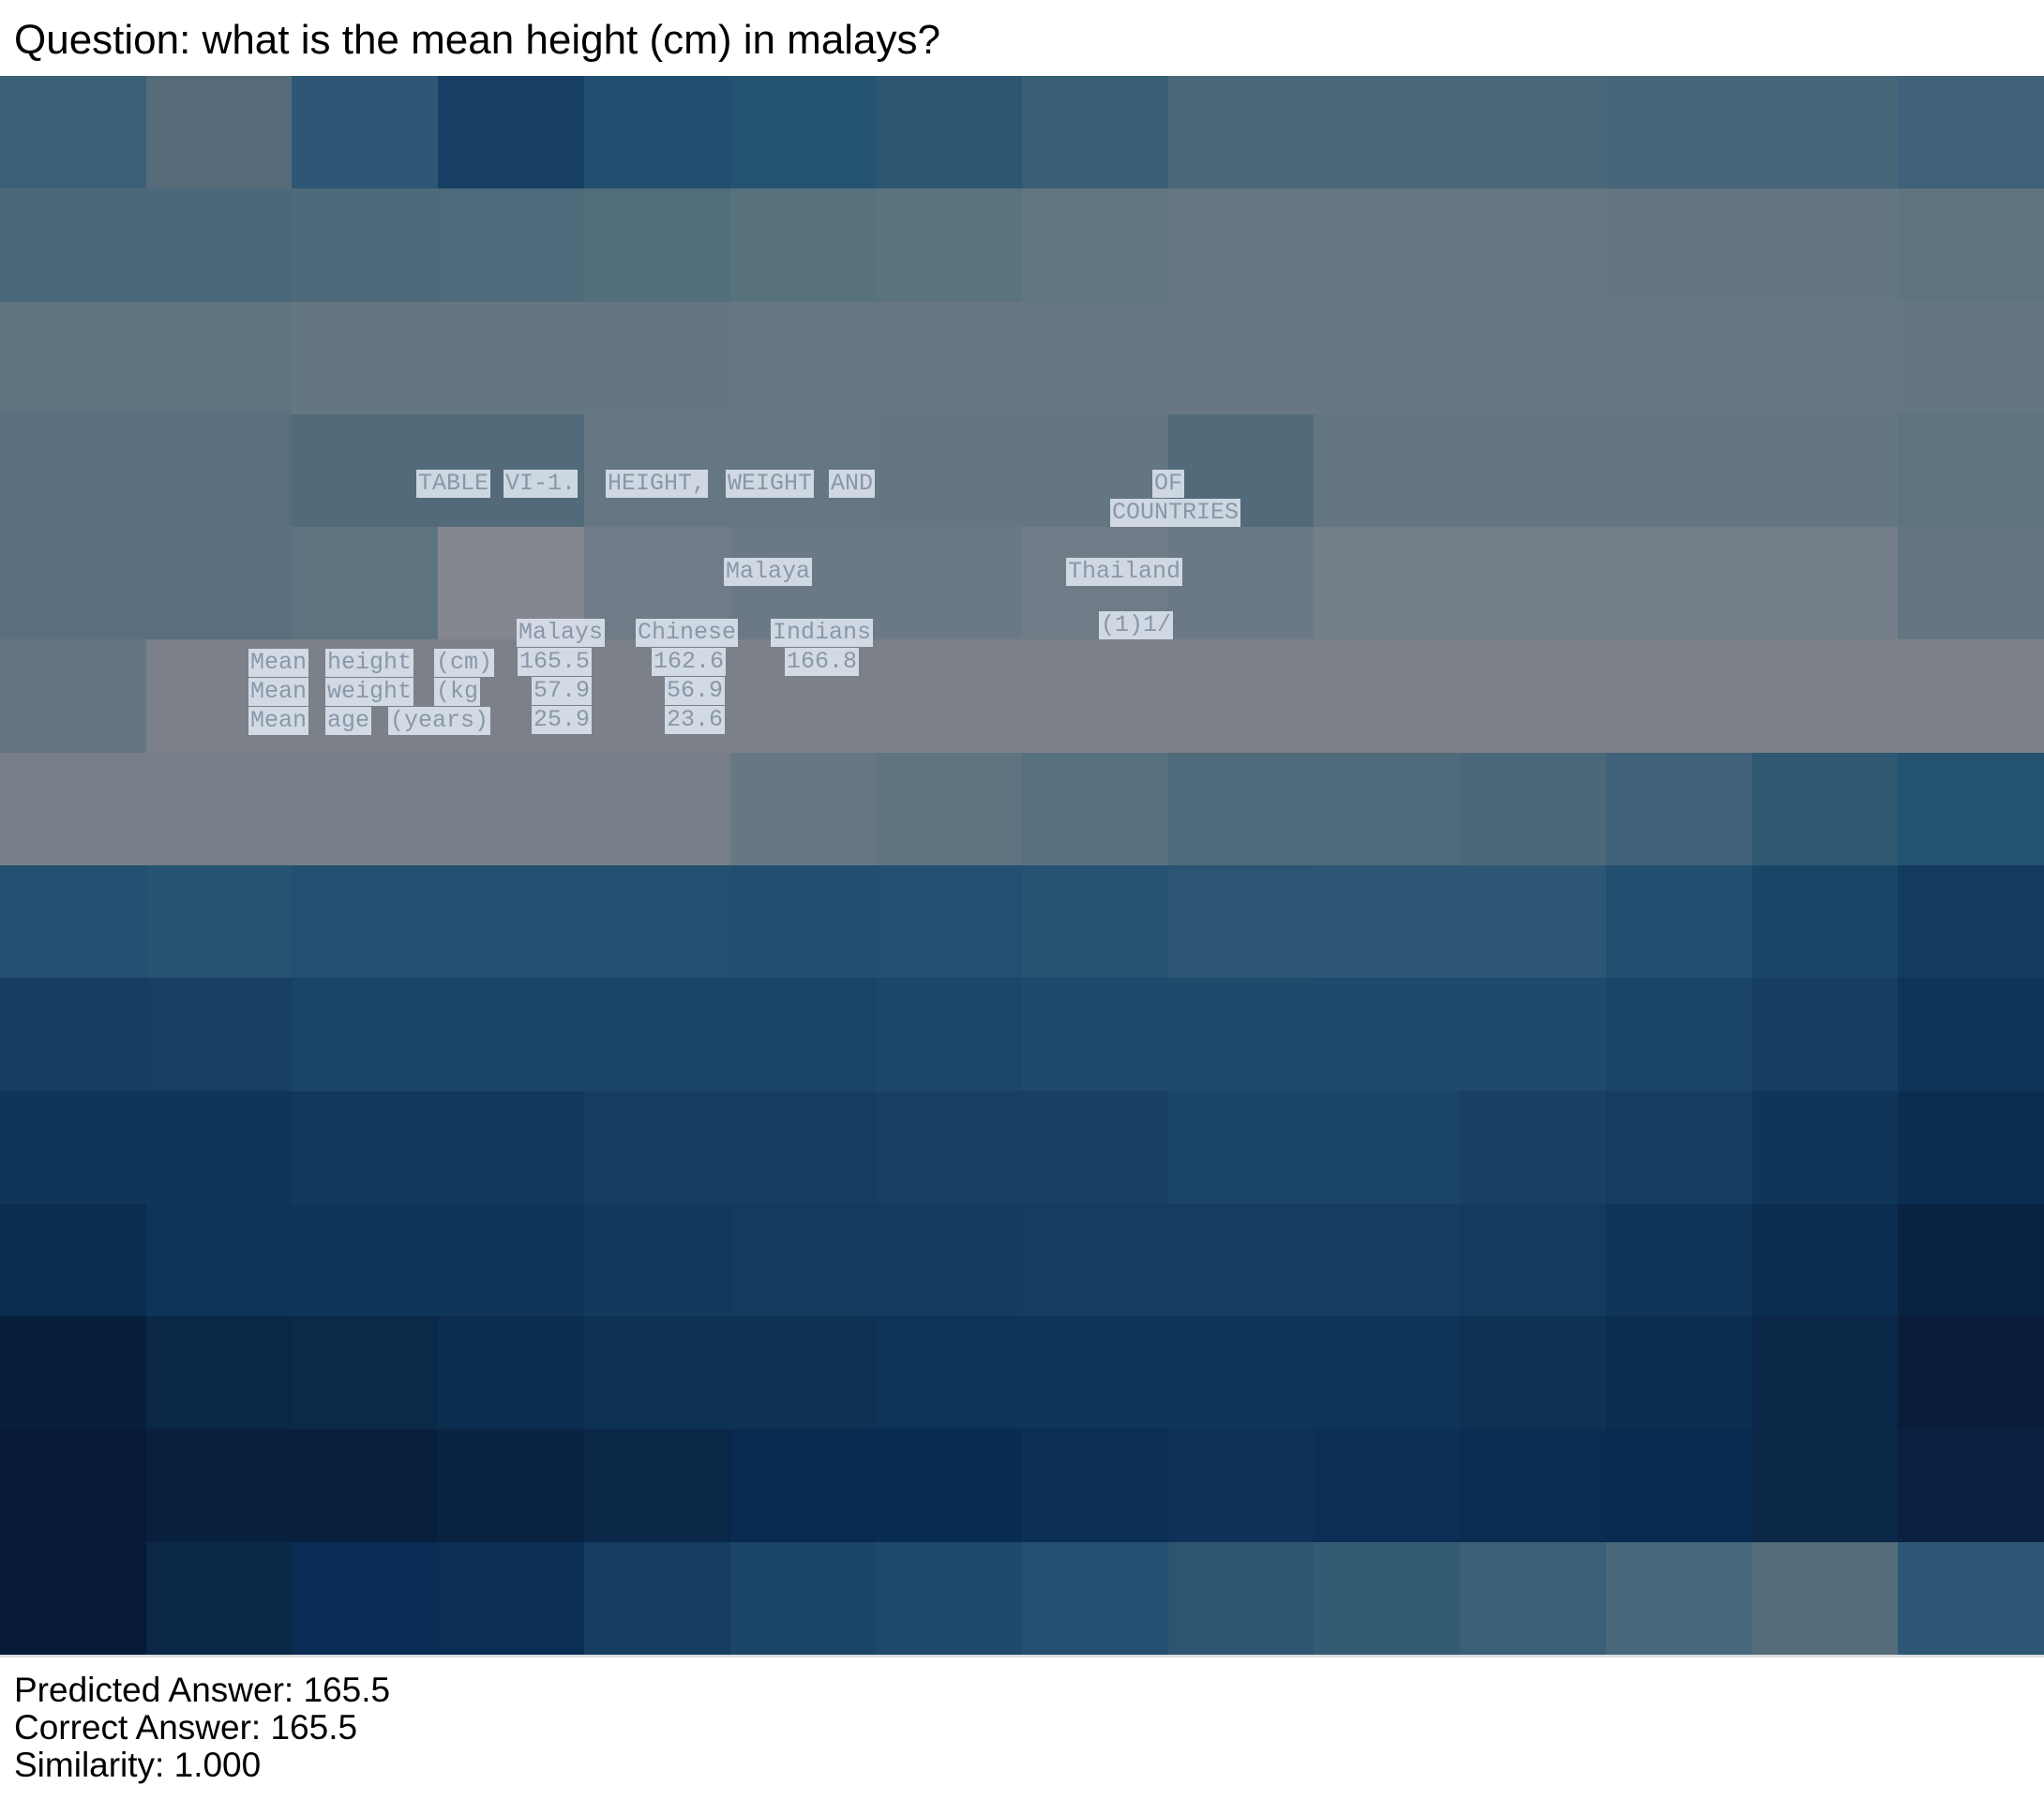  Describe the element at coordinates (1175, 513) in the screenshot. I see `title-word-right: COUNTRIES` at that location.